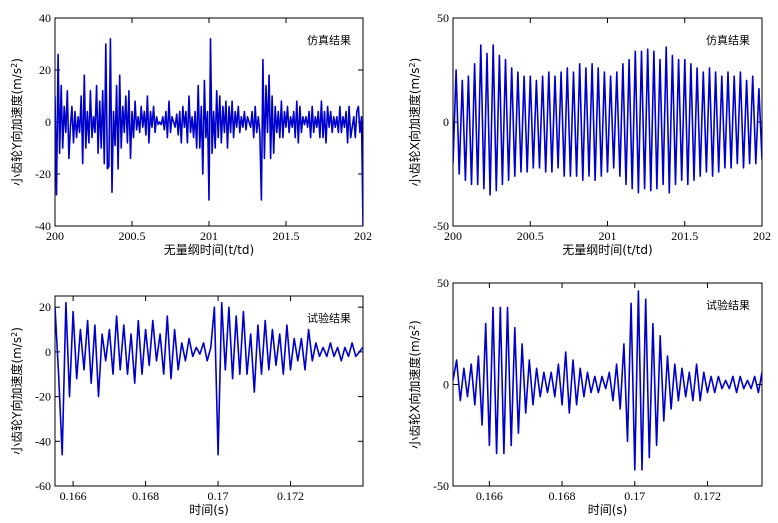  I want to click on y-tick-label: -60, so click(43, 486).